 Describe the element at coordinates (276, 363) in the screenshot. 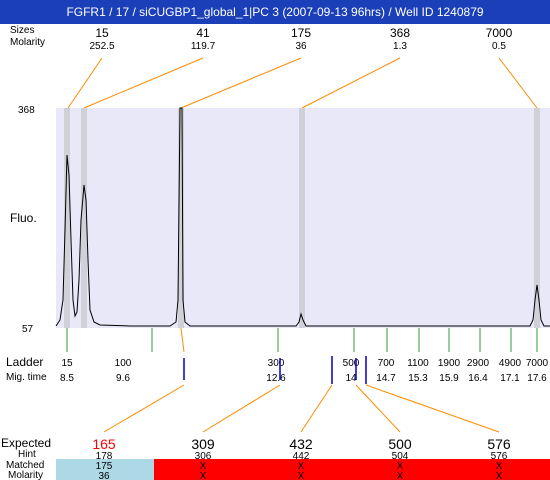

I see `ladder-size: 300` at that location.